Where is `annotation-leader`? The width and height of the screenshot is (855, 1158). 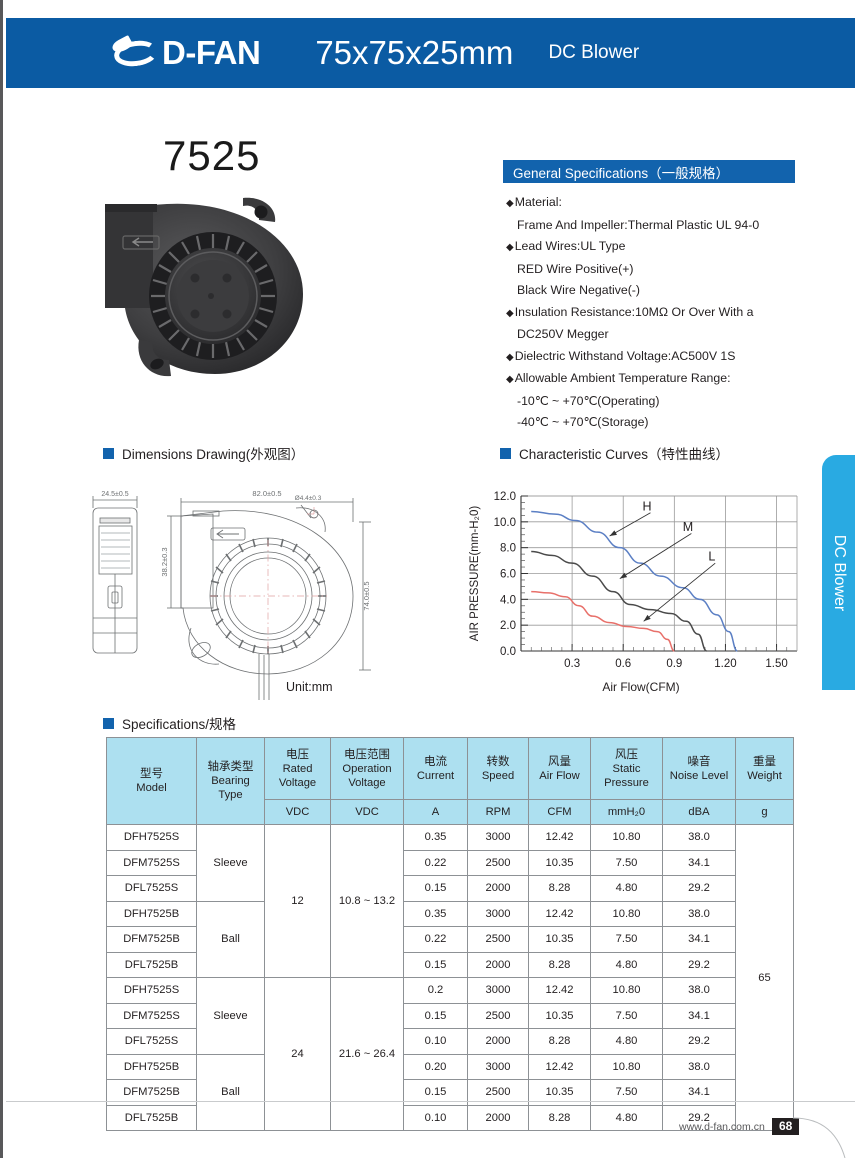 annotation-leader is located at coordinates (655, 556).